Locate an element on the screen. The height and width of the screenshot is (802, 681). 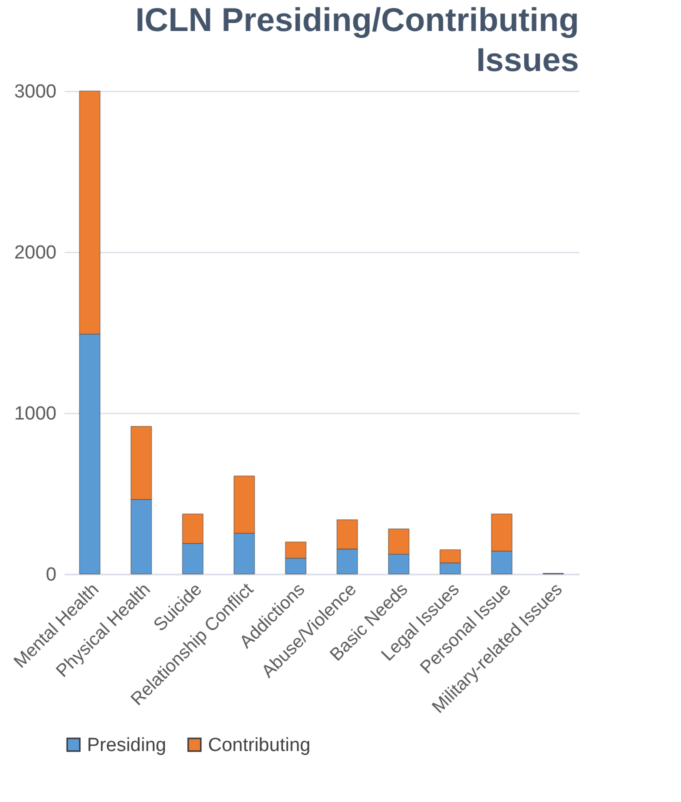
y-tick-label: 0 is located at coordinates (51, 575).